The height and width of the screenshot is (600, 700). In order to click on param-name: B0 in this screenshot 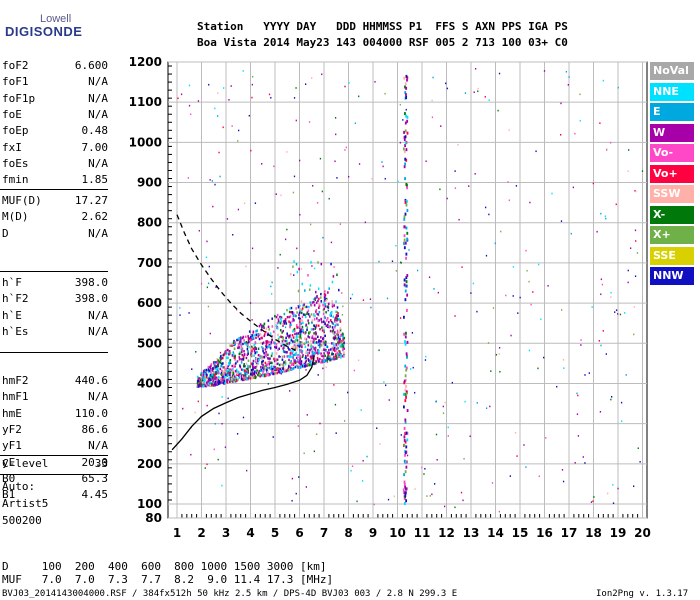, I will do `click(9, 478)`.